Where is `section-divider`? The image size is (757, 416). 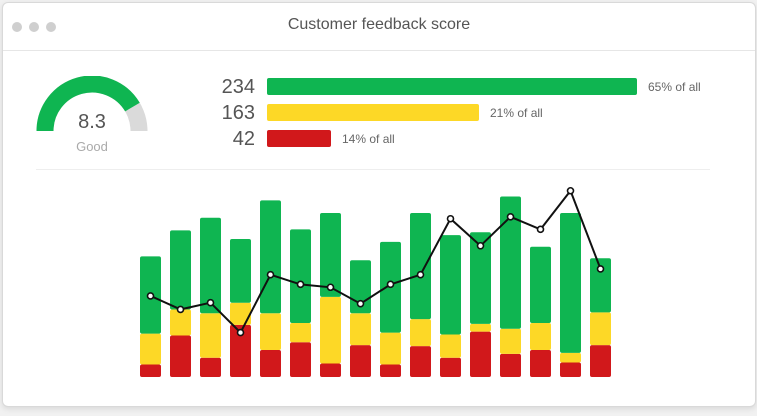
section-divider is located at coordinates (373, 169).